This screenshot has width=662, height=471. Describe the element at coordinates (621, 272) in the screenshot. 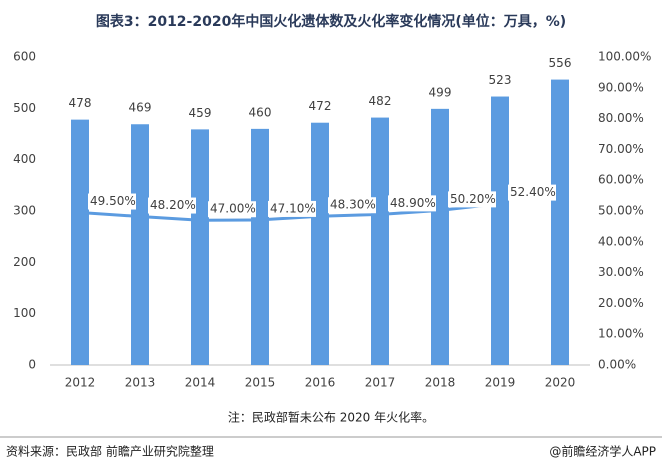

I see `y2-tick-label: 30.00%` at that location.